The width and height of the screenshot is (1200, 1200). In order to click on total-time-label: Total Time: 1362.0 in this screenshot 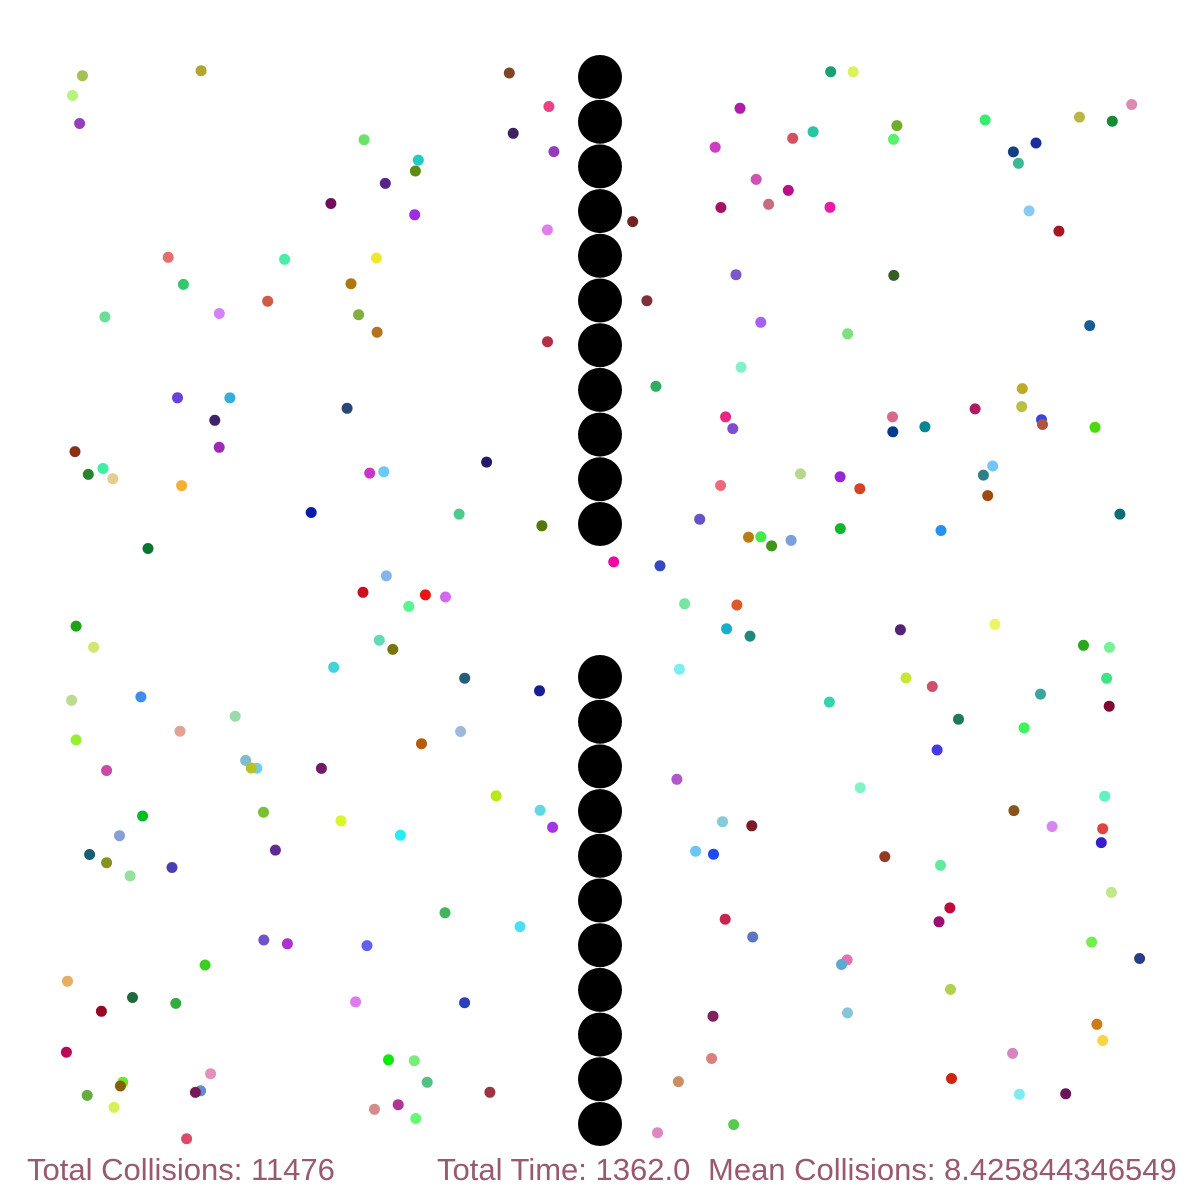, I will do `click(564, 1169)`.